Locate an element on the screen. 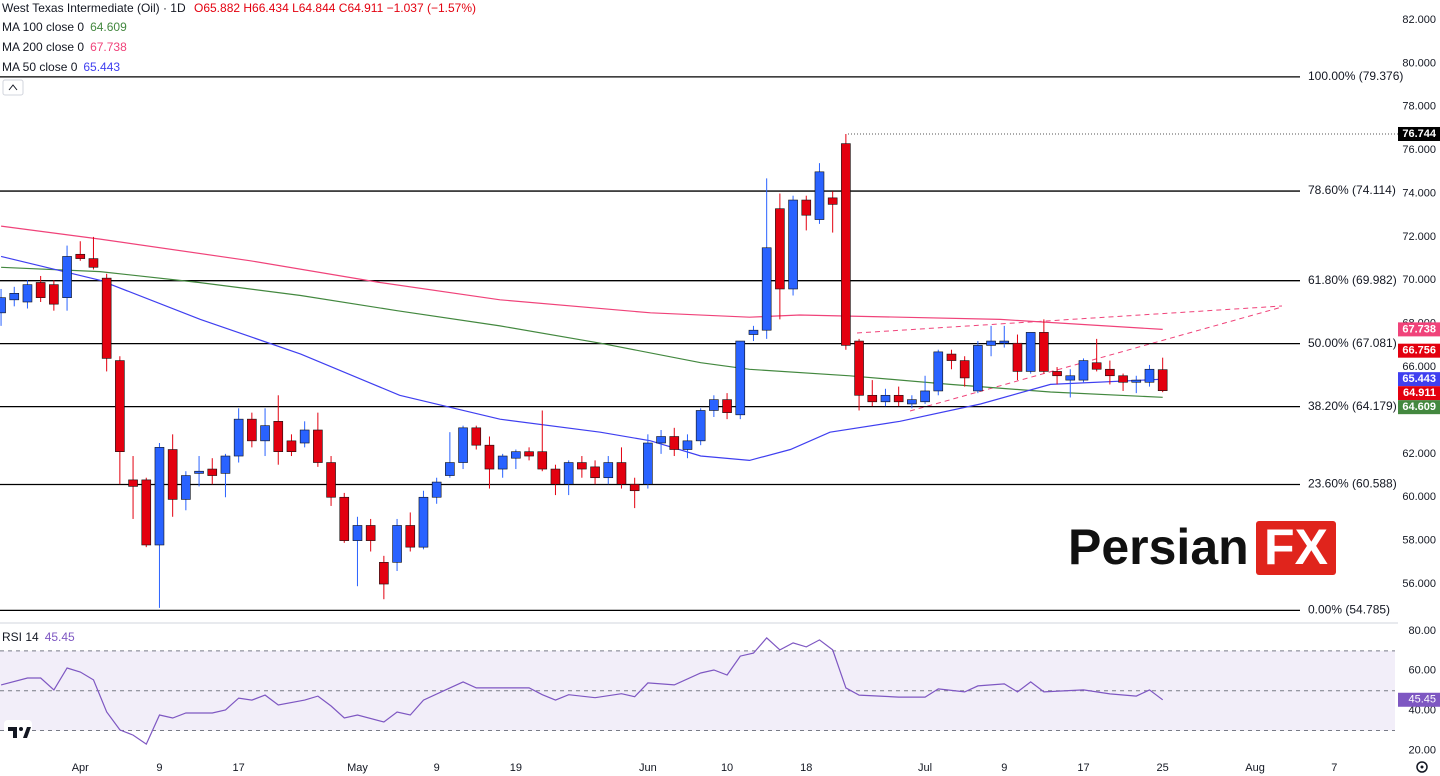 Image resolution: width=1440 pixels, height=776 pixels. legend-name: MA 50 close 0 is located at coordinates (40, 67).